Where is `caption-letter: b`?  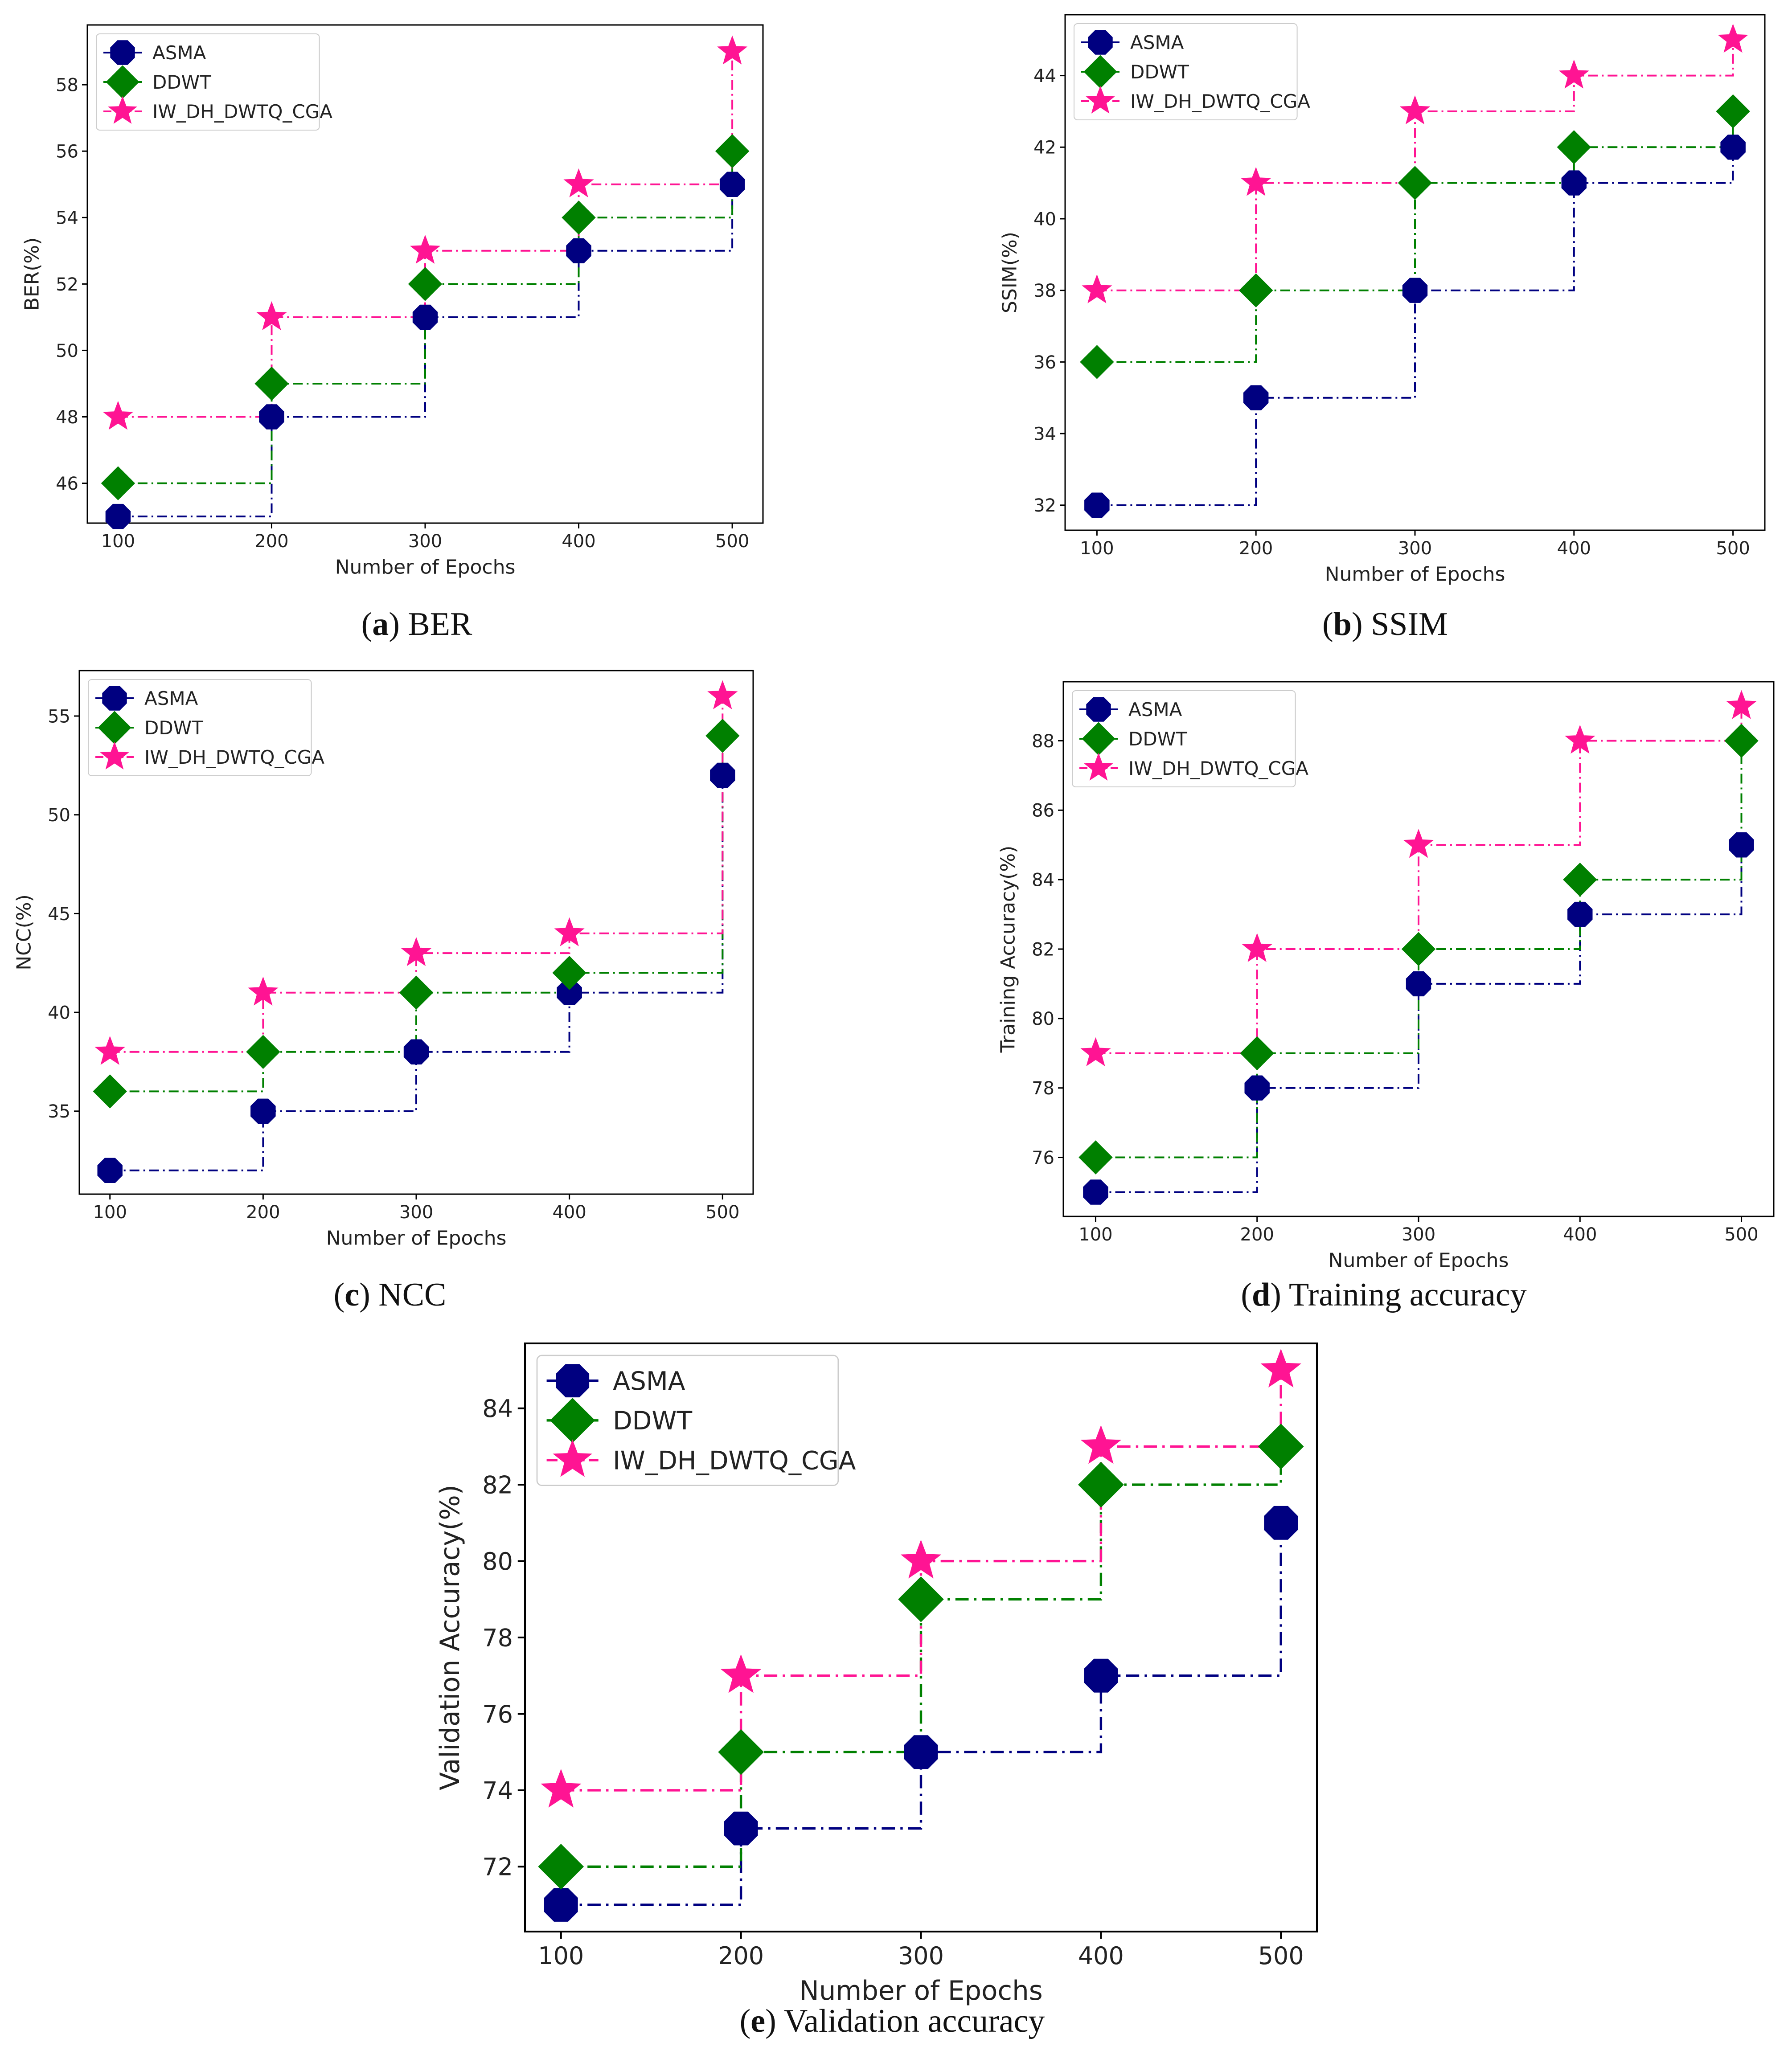 caption-letter: b is located at coordinates (1342, 624).